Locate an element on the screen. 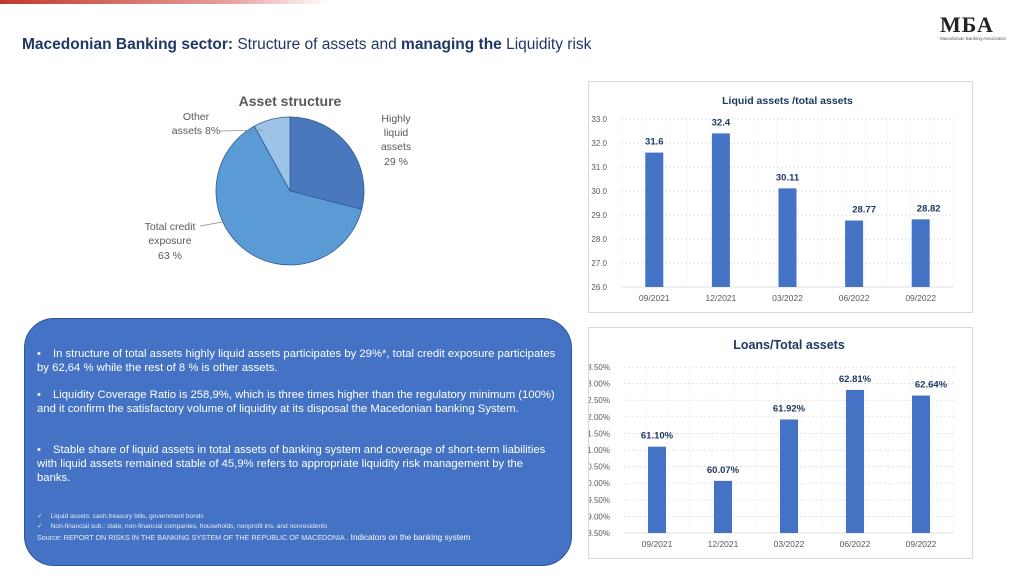 Image resolution: width=1024 pixels, height=576 pixels. pie-slices is located at coordinates (290, 191).